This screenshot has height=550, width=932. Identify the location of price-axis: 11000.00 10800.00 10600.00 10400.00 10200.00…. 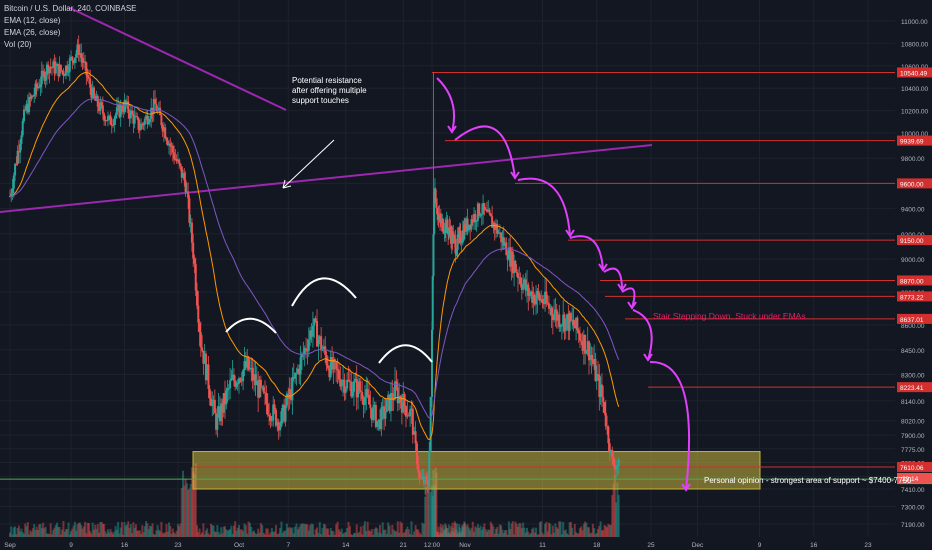
(914, 275).